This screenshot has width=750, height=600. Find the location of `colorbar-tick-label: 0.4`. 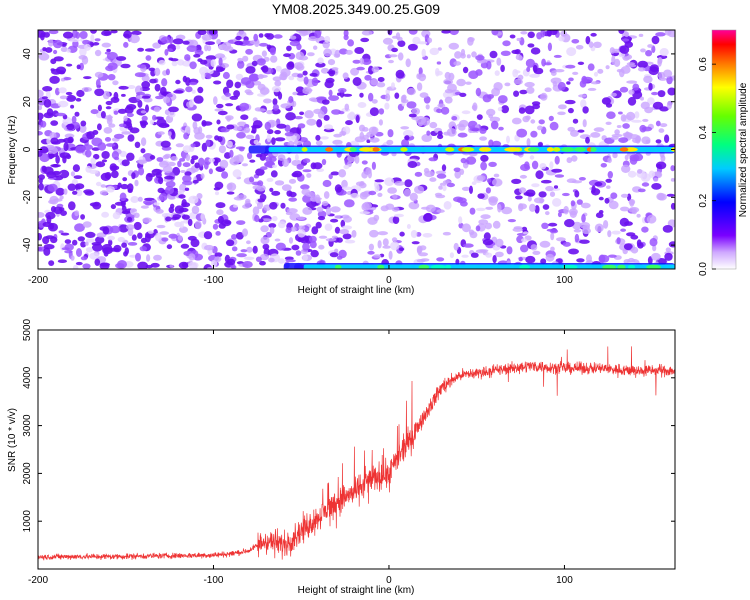

colorbar-tick-label: 0.4 is located at coordinates (703, 132).